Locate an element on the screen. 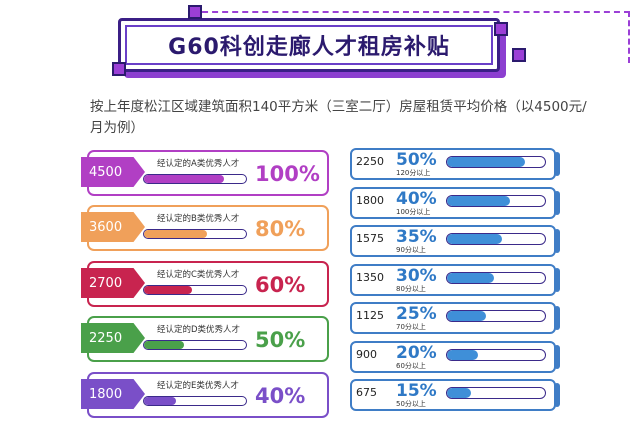  talent-label: 经认定的B类优秀人才 is located at coordinates (198, 219).